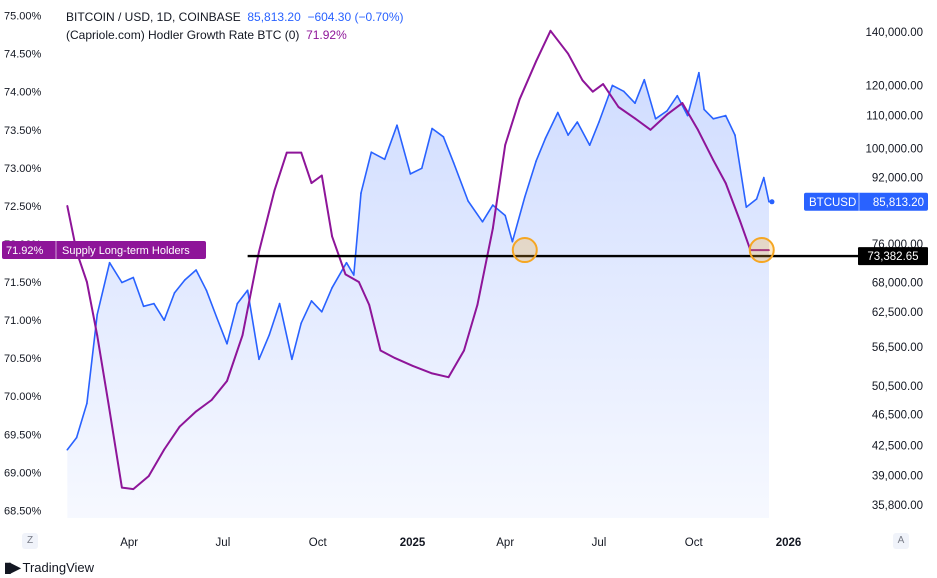  I want to click on lth-tag-value: 71.92%, so click(25, 251).